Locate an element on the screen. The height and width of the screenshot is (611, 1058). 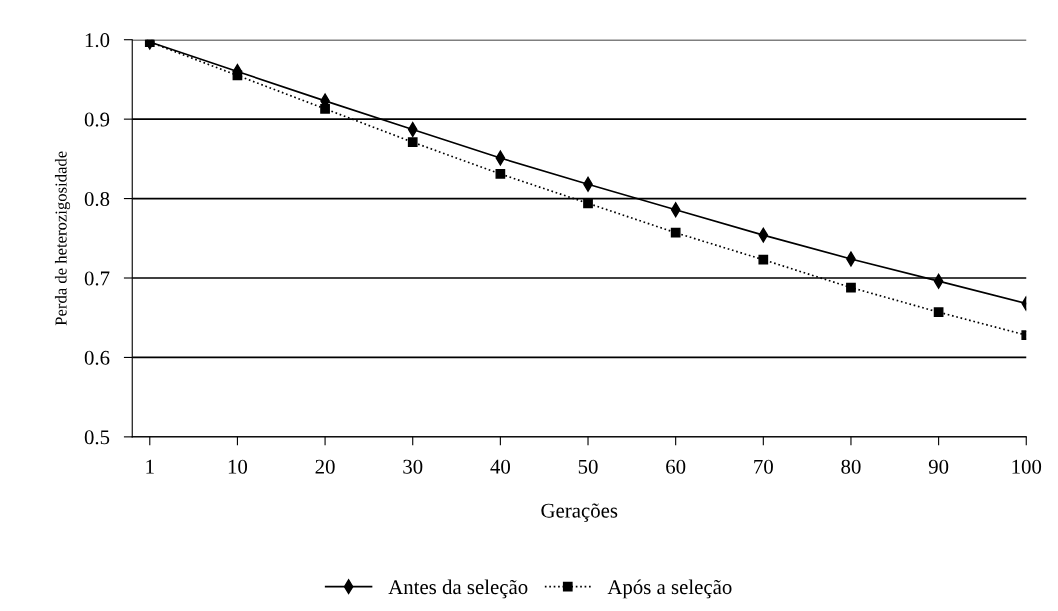
y-tick-label: 0.8 is located at coordinates (97, 199).